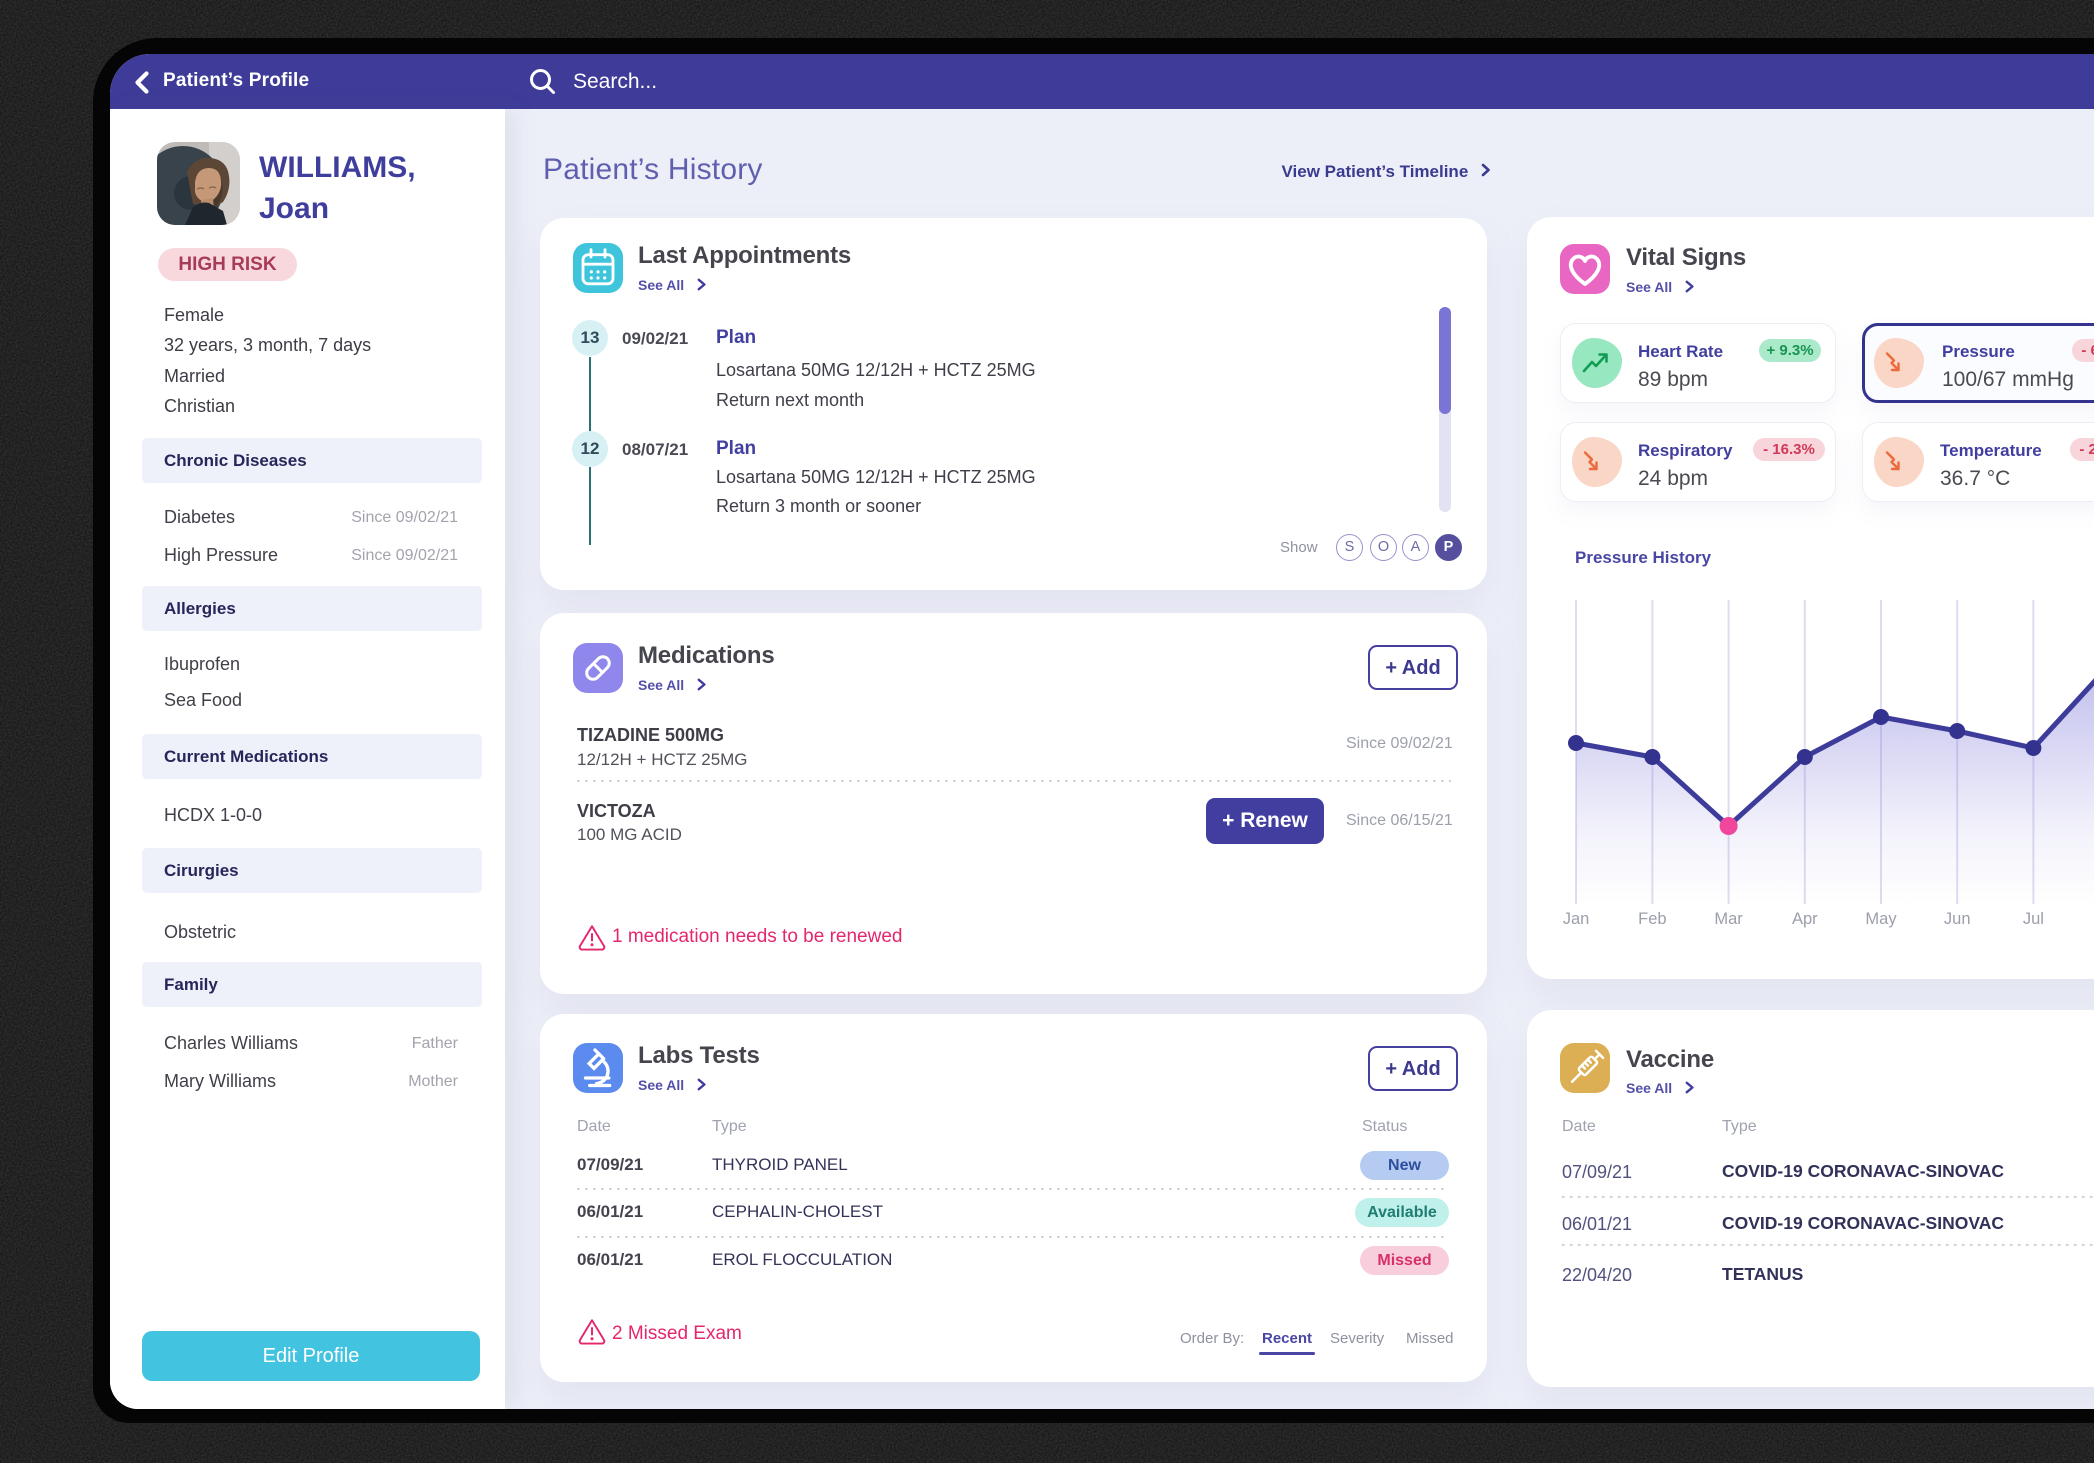  Describe the element at coordinates (1957, 919) in the screenshot. I see `svg-text: Jun` at that location.